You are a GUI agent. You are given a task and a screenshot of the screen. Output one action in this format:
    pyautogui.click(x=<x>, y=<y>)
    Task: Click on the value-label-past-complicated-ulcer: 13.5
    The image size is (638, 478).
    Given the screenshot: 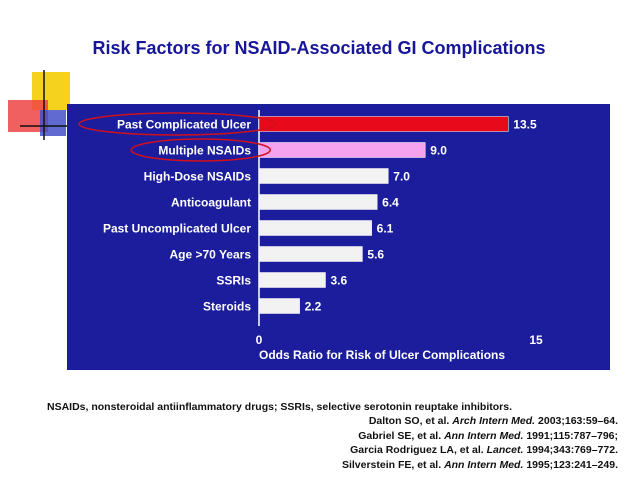 What is the action you would take?
    pyautogui.click(x=525, y=125)
    